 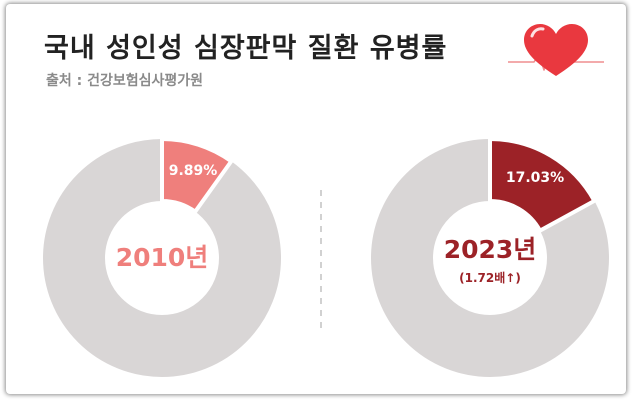 I want to click on donut-2010-slice, so click(x=197, y=175).